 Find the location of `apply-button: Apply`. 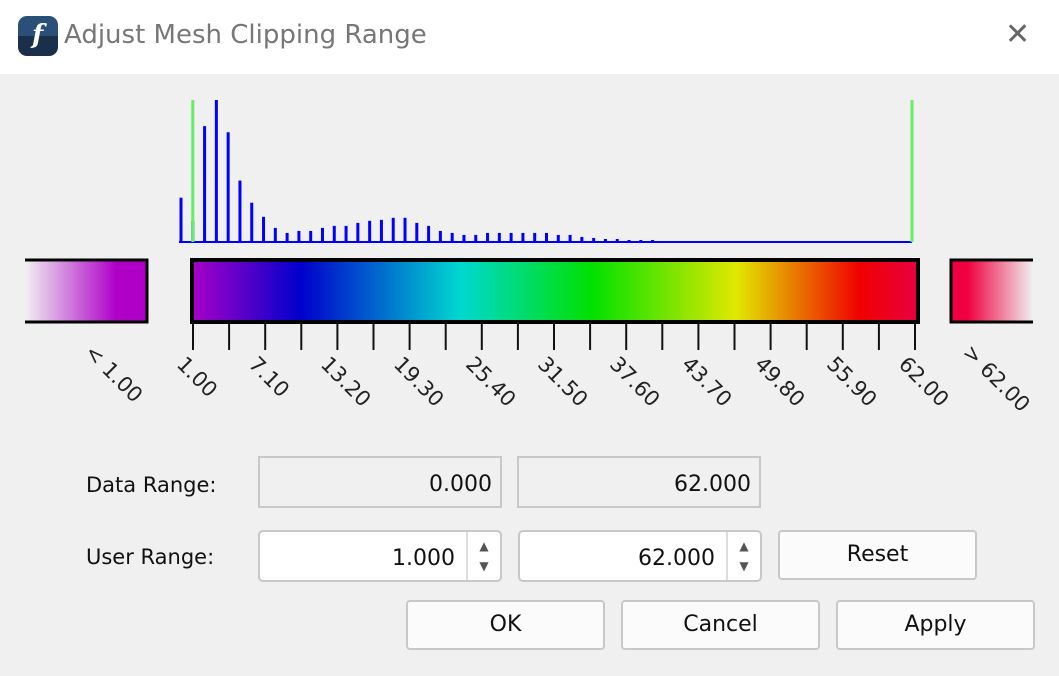

apply-button: Apply is located at coordinates (935, 625).